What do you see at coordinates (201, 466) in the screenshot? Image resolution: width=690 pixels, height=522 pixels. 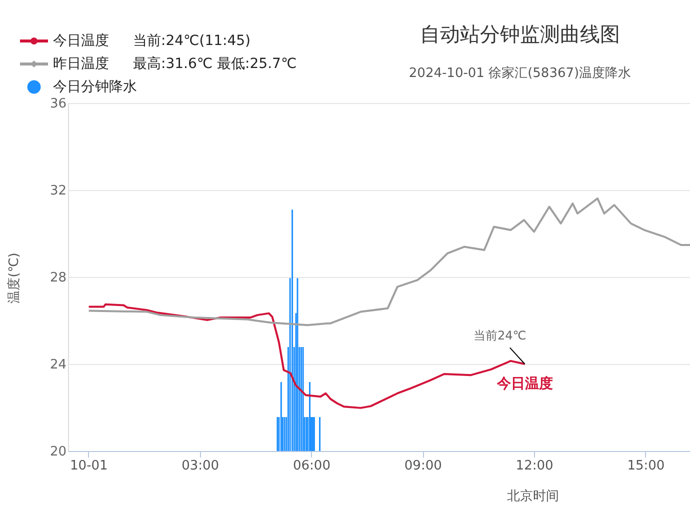 I see `x-tick-label: 03:00` at bounding box center [201, 466].